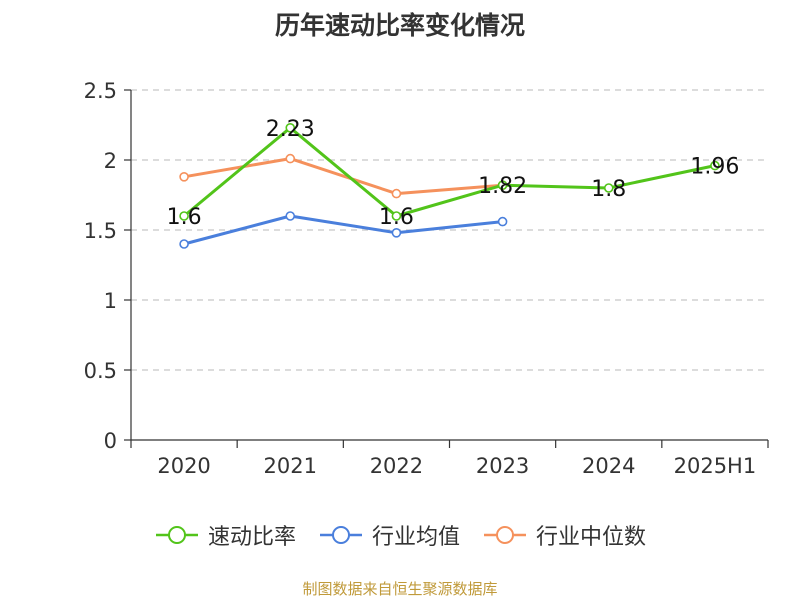 The width and height of the screenshot is (800, 600). I want to click on legend-label: 行业均值, so click(415, 537).